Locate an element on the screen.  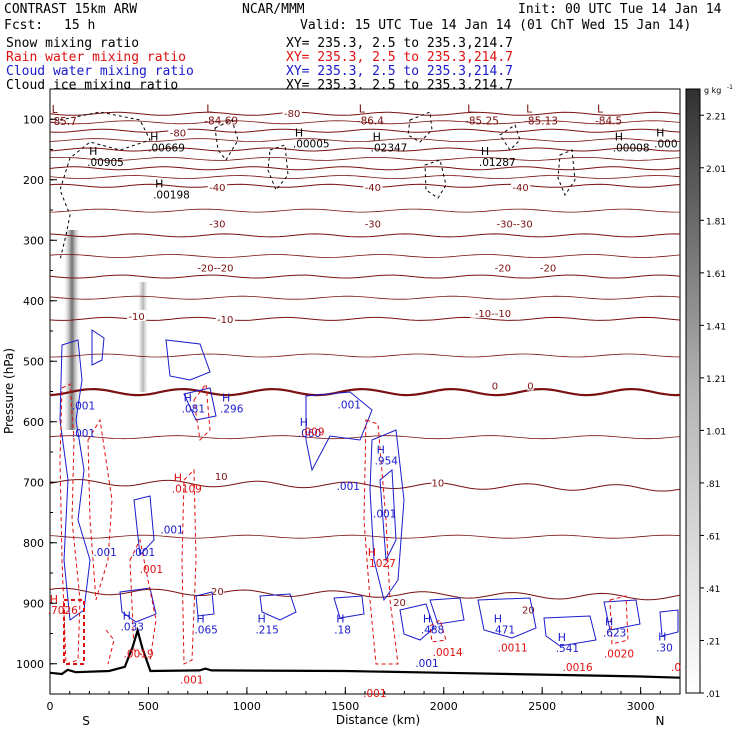
terrain-line is located at coordinates (365, 652).